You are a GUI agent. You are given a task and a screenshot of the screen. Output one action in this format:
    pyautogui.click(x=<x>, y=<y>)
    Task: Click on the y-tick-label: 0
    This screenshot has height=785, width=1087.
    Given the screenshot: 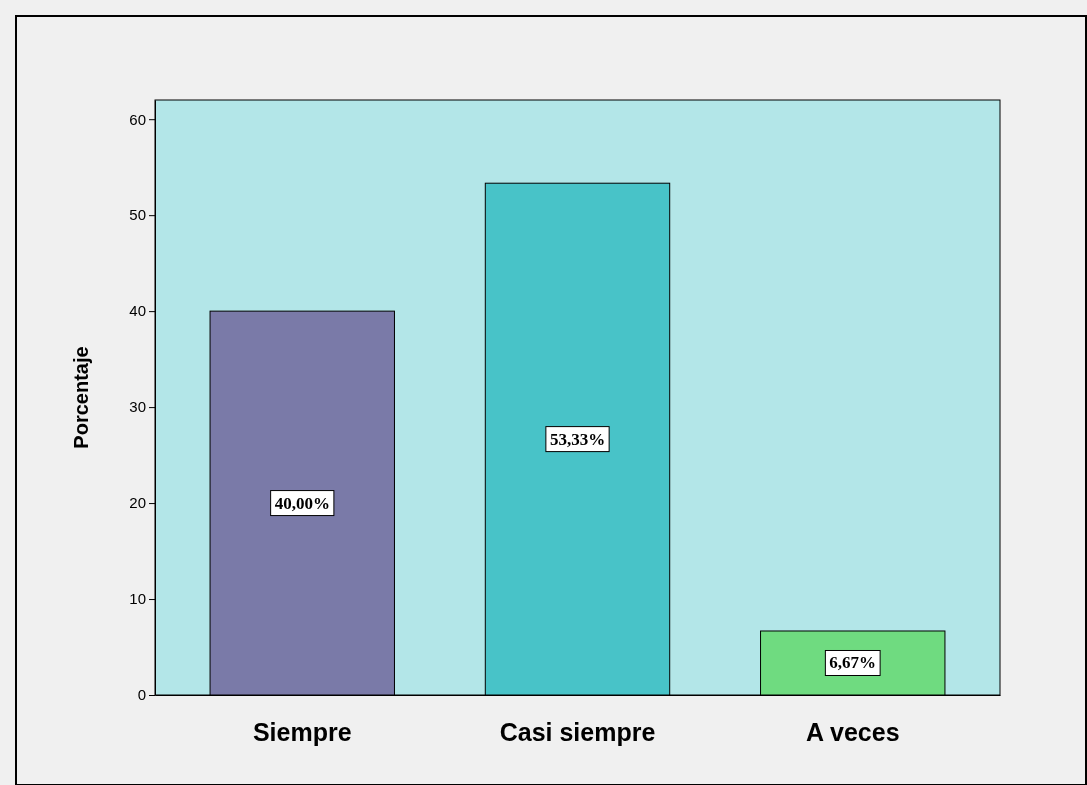 What is the action you would take?
    pyautogui.click(x=141, y=695)
    